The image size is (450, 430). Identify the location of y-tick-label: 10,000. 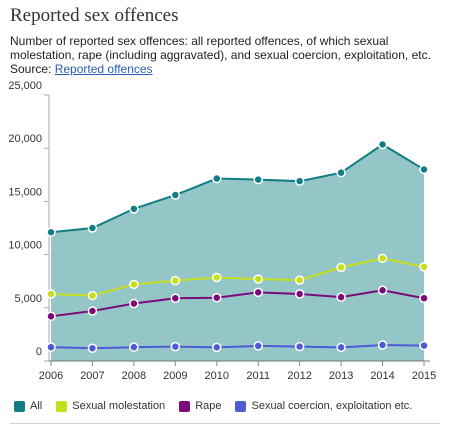
(25, 246).